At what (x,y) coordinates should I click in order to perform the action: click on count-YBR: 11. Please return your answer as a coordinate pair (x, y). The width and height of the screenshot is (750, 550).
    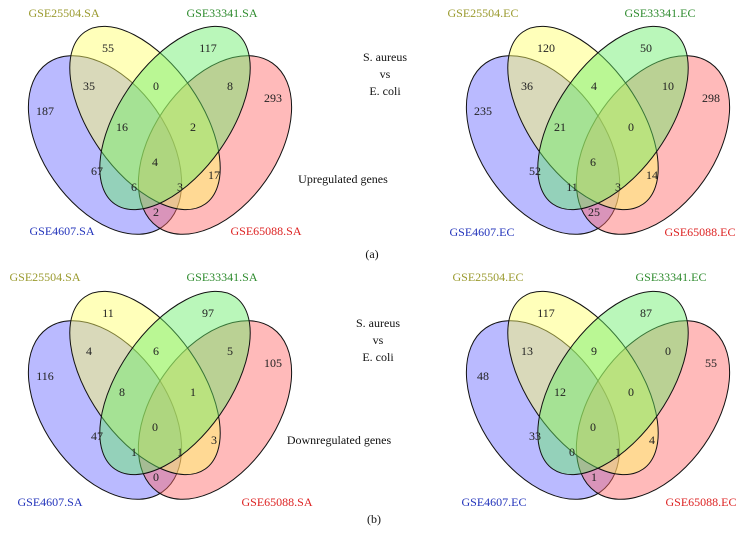
    Looking at the image, I should click on (572, 187).